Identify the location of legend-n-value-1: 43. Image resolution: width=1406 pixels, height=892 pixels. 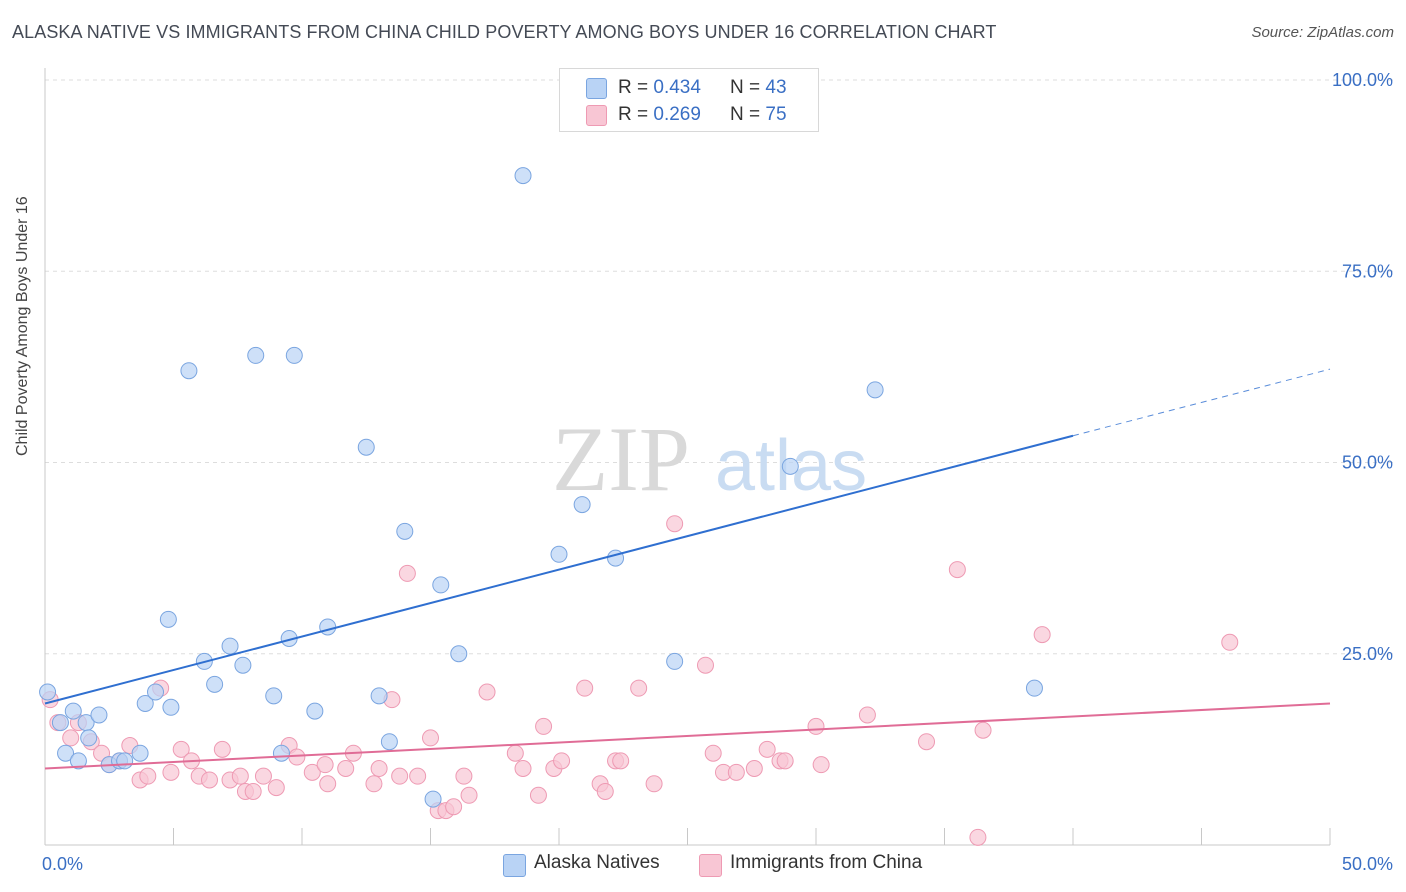
(776, 87).